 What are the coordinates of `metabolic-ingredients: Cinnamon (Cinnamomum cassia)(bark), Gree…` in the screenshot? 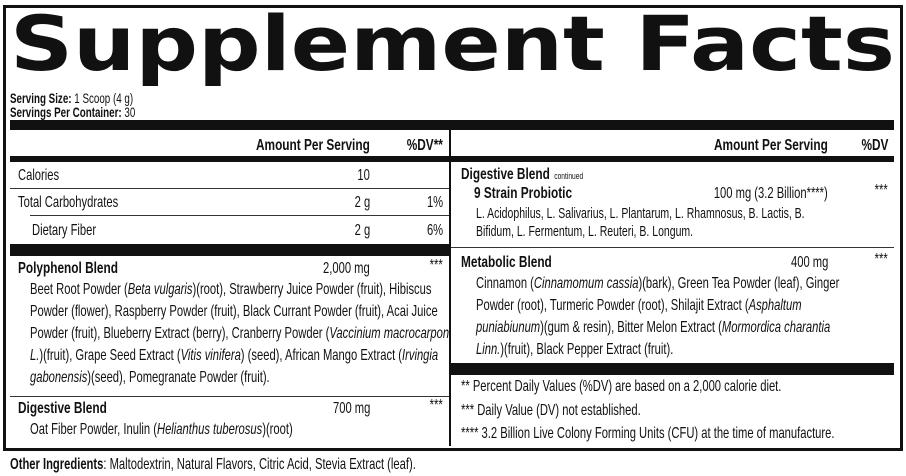 It's located at (657, 317).